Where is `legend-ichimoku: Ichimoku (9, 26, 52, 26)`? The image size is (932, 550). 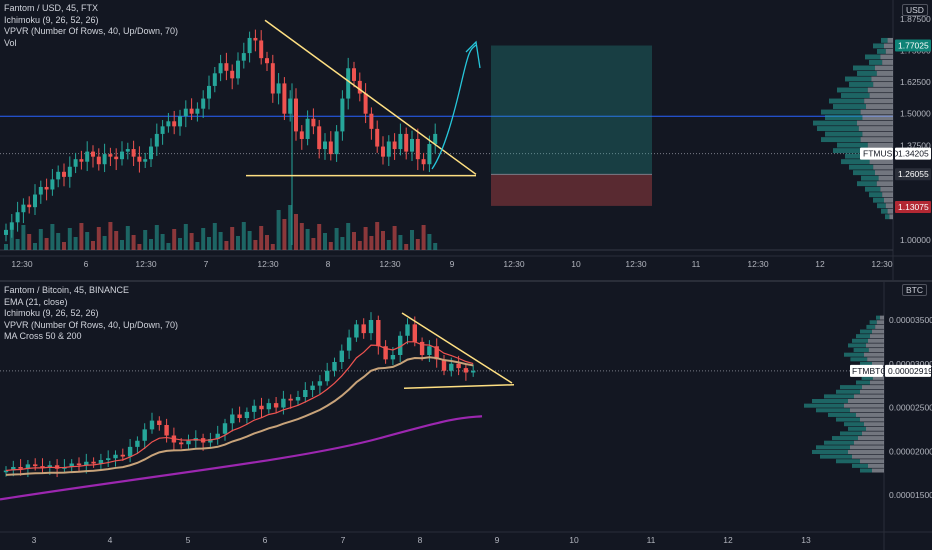 legend-ichimoku: Ichimoku (9, 26, 52, 26) is located at coordinates (51, 313).